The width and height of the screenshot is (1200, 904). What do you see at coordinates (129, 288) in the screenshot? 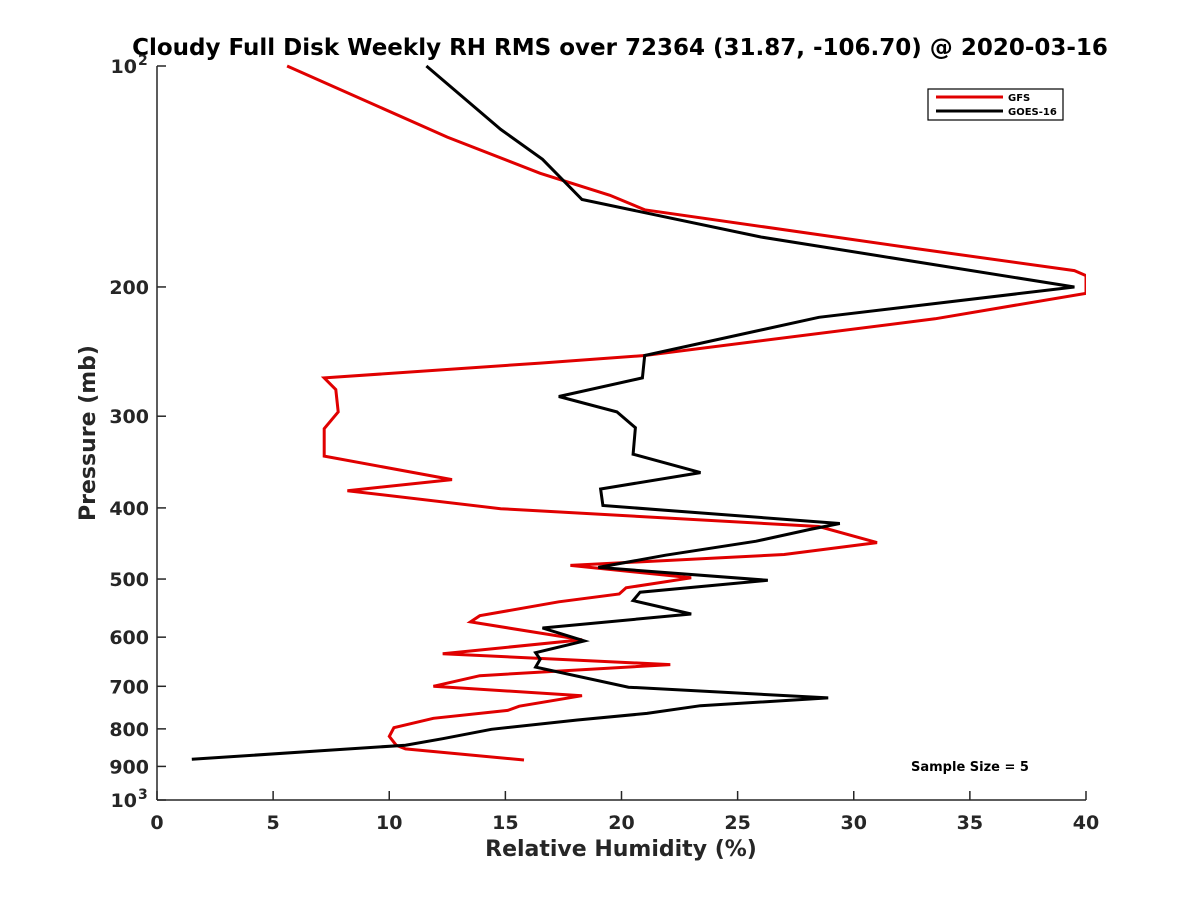
I see `y-tick-label: 200` at bounding box center [129, 288].